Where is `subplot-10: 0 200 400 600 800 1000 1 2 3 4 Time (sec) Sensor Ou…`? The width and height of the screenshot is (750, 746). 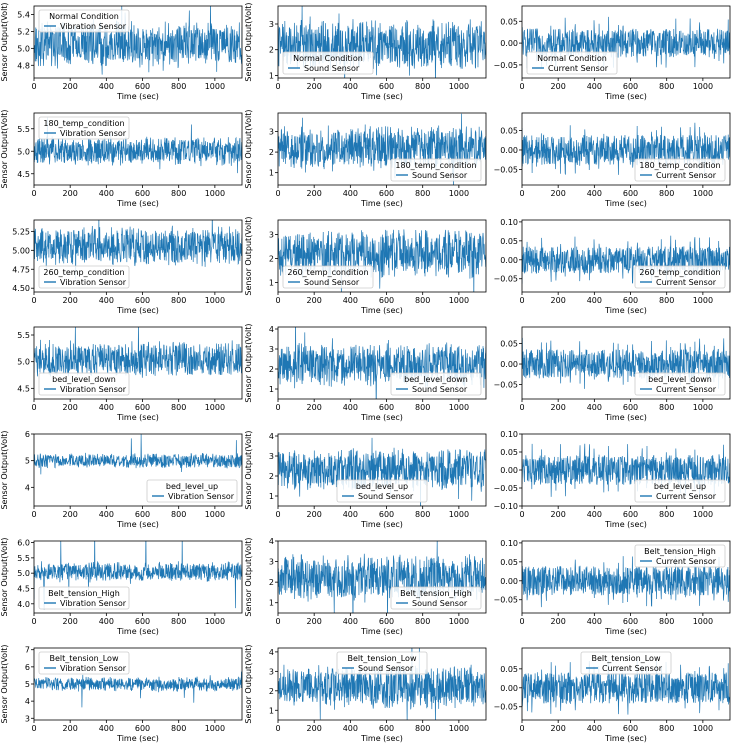
subplot-10: 0 200 400 600 800 1000 1 2 3 4 Time (sec) Sensor Ou… is located at coordinates (365, 372).